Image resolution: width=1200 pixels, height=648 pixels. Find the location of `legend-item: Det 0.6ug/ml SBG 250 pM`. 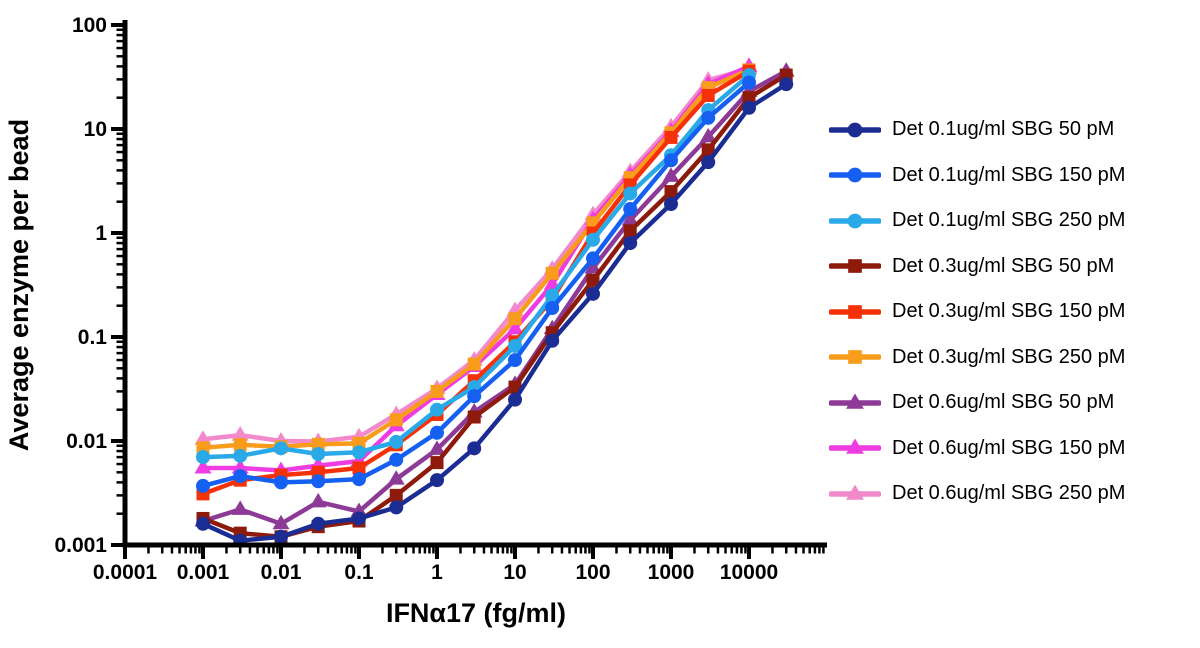

legend-item: Det 0.6ug/ml SBG 250 pM is located at coordinates (977, 494).